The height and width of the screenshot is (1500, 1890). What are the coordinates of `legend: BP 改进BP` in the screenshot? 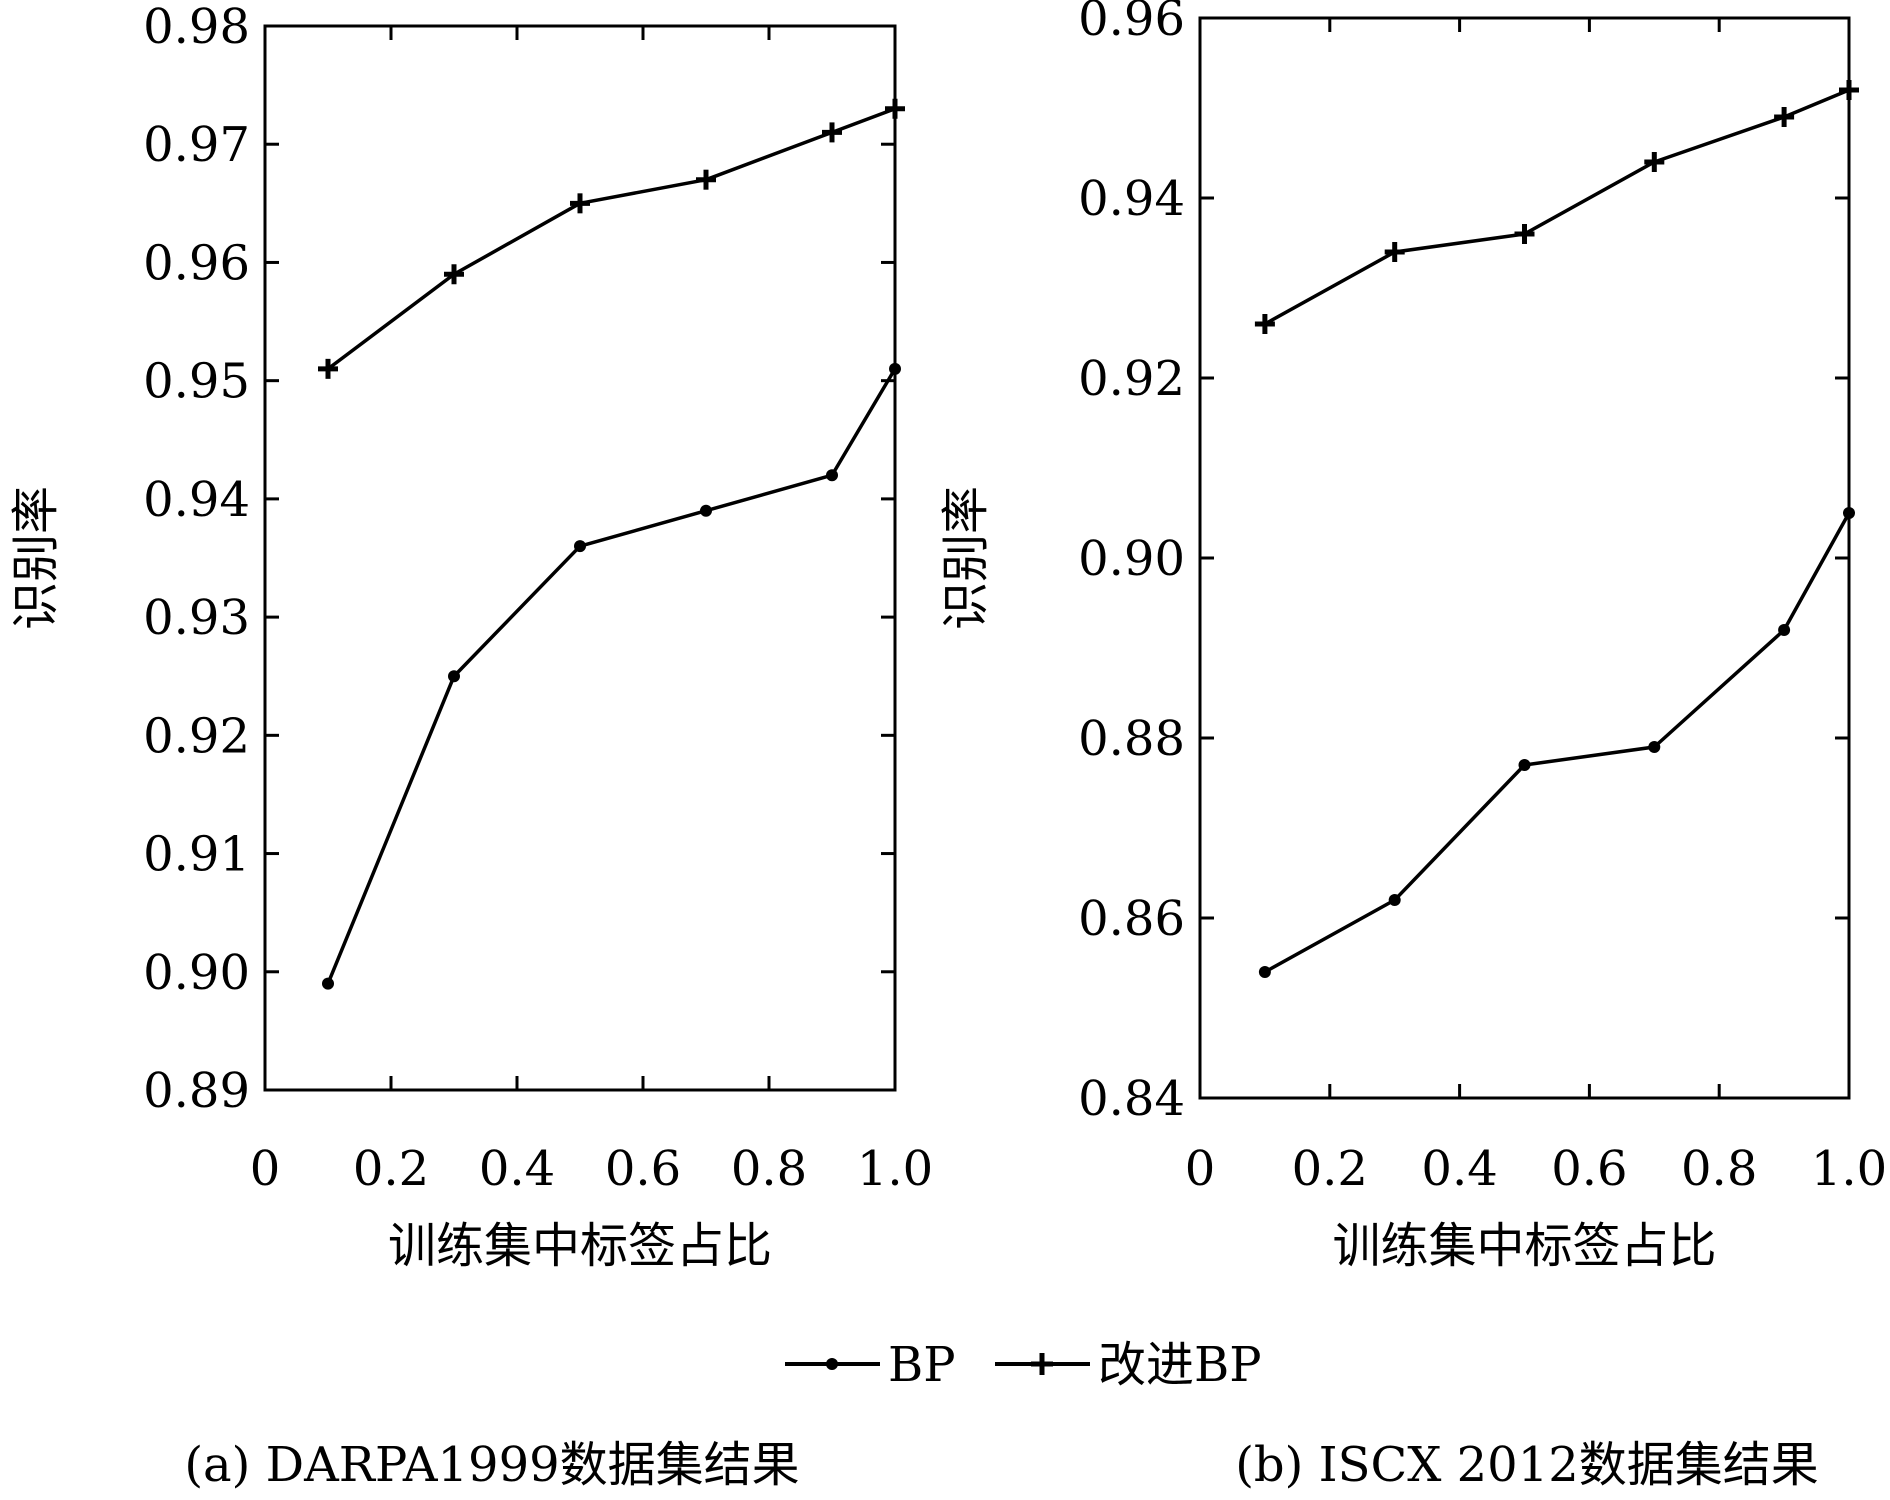 It's located at (1023, 1365).